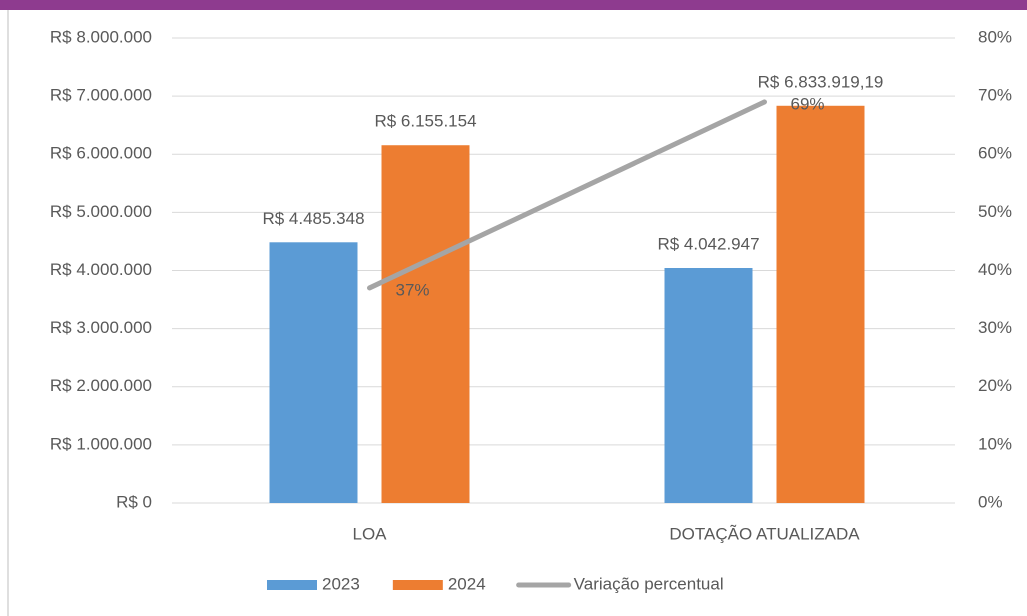 Image resolution: width=1027 pixels, height=616 pixels. I want to click on x-tick-label: DOTAÇÃO ATUALIZADA, so click(764, 533).